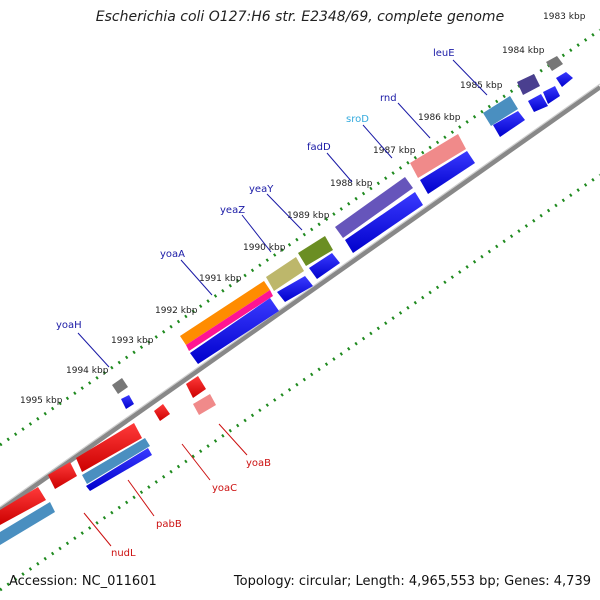 The width and height of the screenshot is (600, 600). Describe the element at coordinates (357, 119) in the screenshot. I see `gene-label-sroD: sroD` at that location.